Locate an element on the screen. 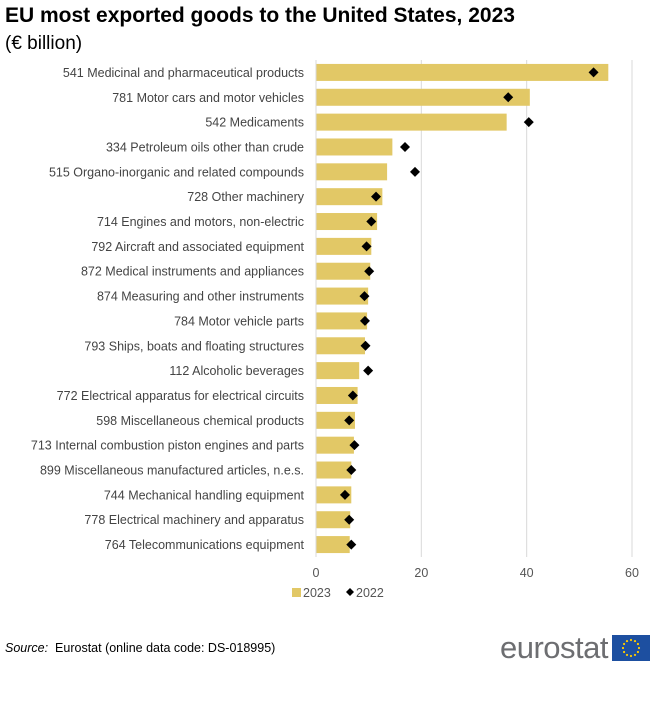 The image size is (657, 709). category-label: 793 Ships, boats and floating structures is located at coordinates (194, 346).